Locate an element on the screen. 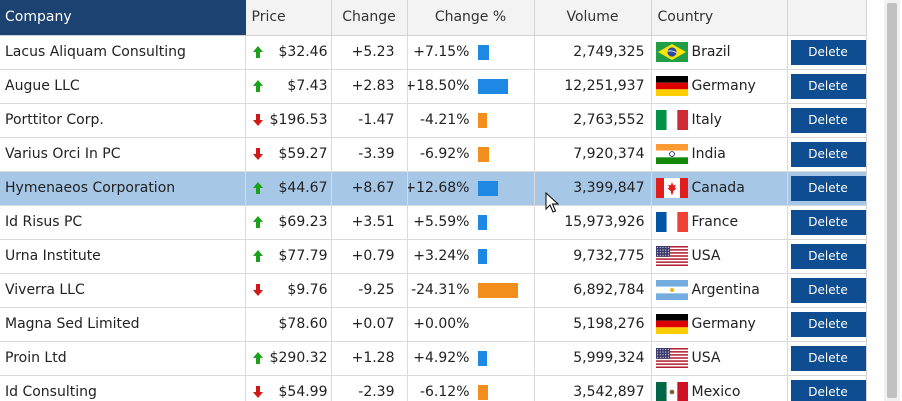 The height and width of the screenshot is (401, 902). price-cell: $32.46 is located at coordinates (288, 52).